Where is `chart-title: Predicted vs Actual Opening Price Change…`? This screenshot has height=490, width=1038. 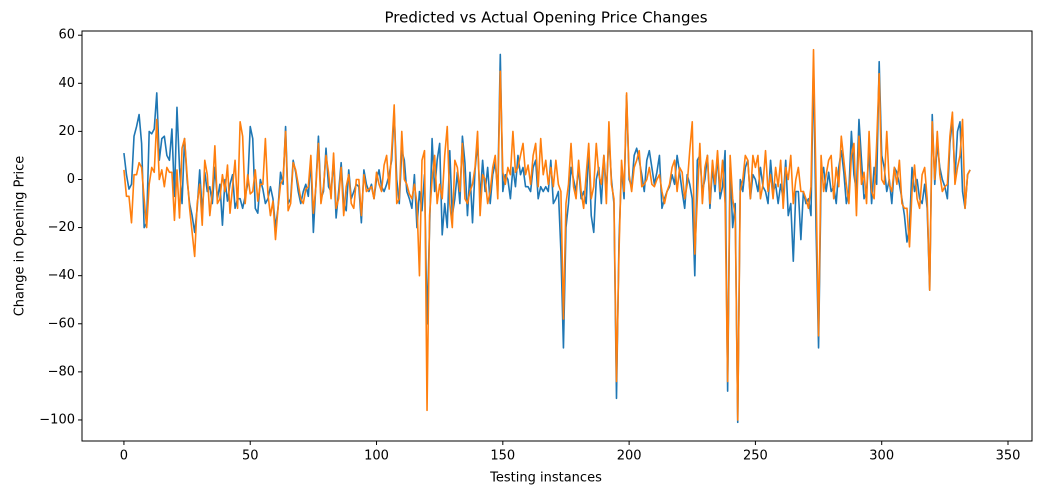 chart-title: Predicted vs Actual Opening Price Change… is located at coordinates (545, 18).